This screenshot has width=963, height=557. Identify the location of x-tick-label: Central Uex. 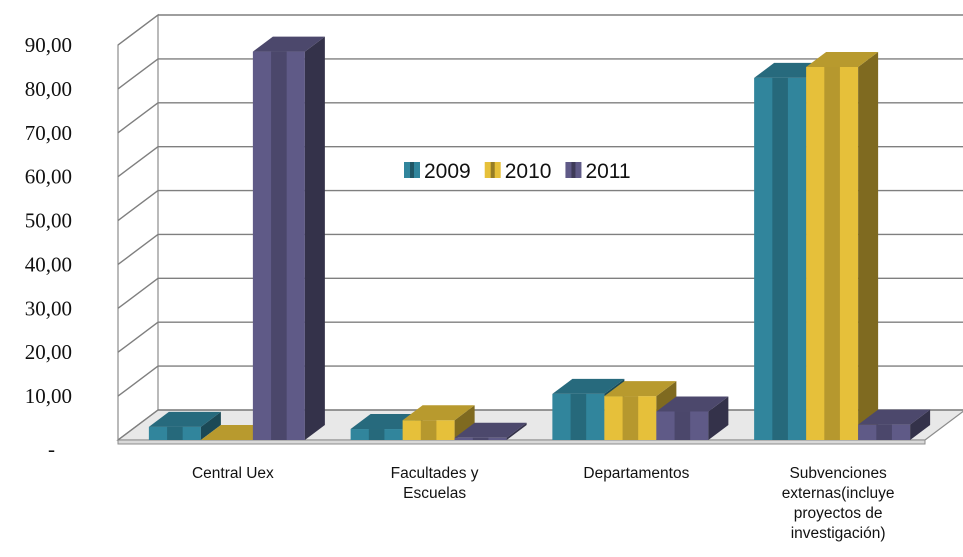
(233, 473).